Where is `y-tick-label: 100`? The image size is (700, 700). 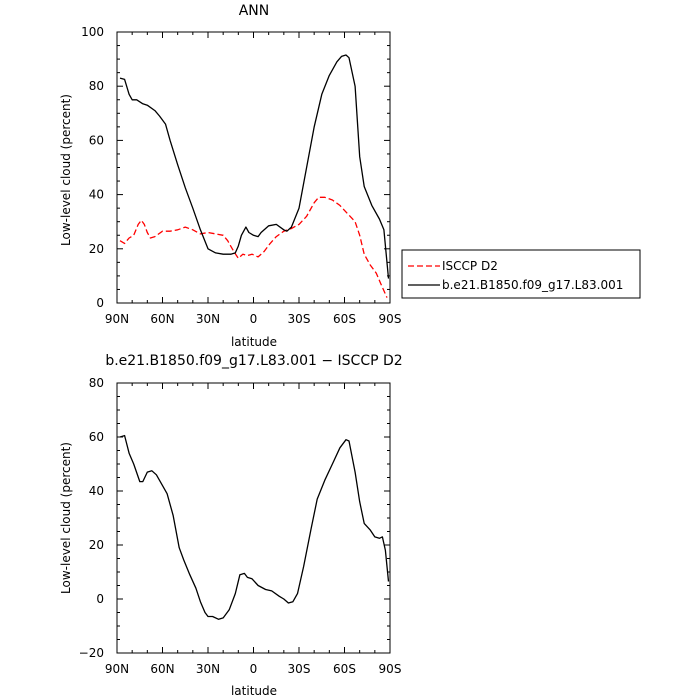
y-tick-label: 100 is located at coordinates (92, 32).